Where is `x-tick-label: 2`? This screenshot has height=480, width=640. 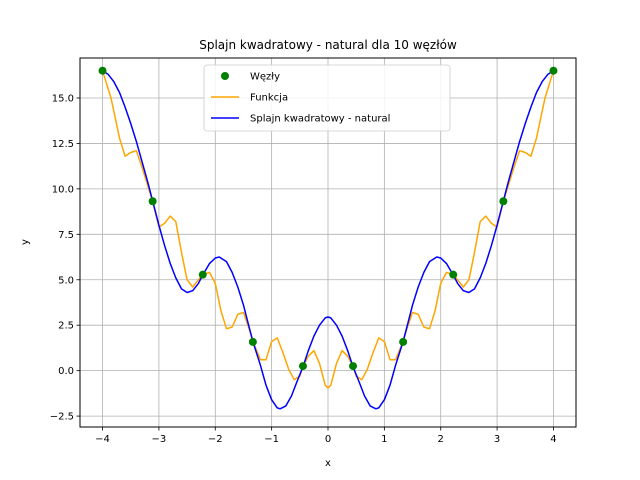
x-tick-label: 2 is located at coordinates (441, 439).